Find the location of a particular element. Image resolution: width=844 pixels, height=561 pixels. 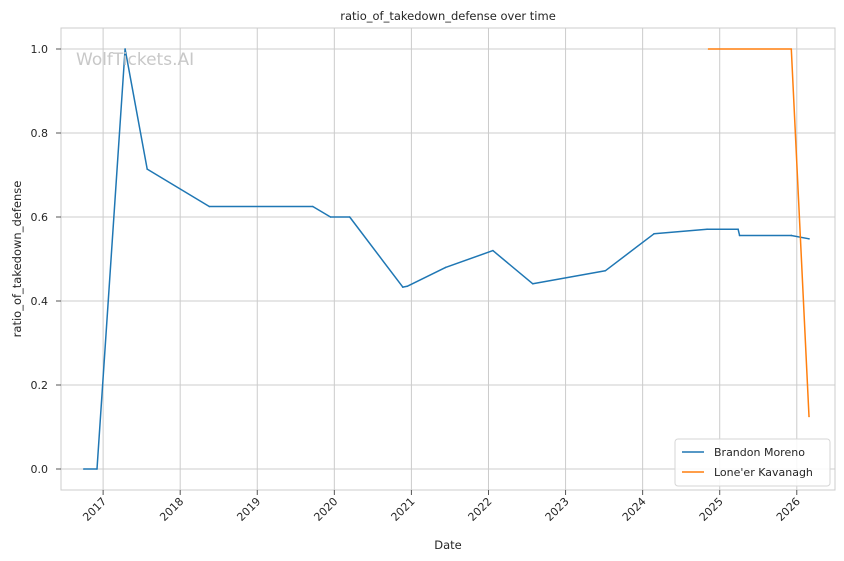

y-tick-label: 0.2 is located at coordinates (40, 385).